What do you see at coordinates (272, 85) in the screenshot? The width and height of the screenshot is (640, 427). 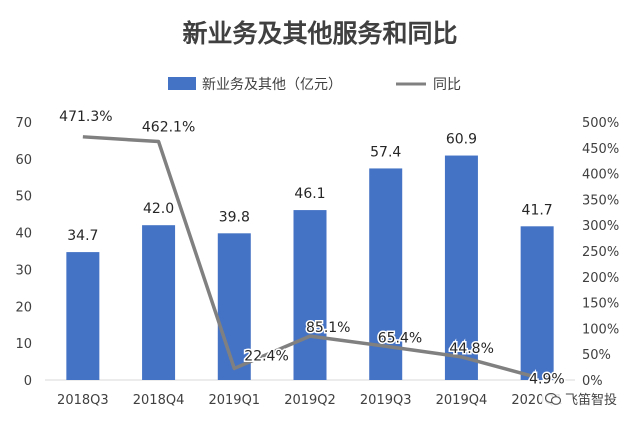 I see `legend-label-bar: 新业务及其他（亿元）` at bounding box center [272, 85].